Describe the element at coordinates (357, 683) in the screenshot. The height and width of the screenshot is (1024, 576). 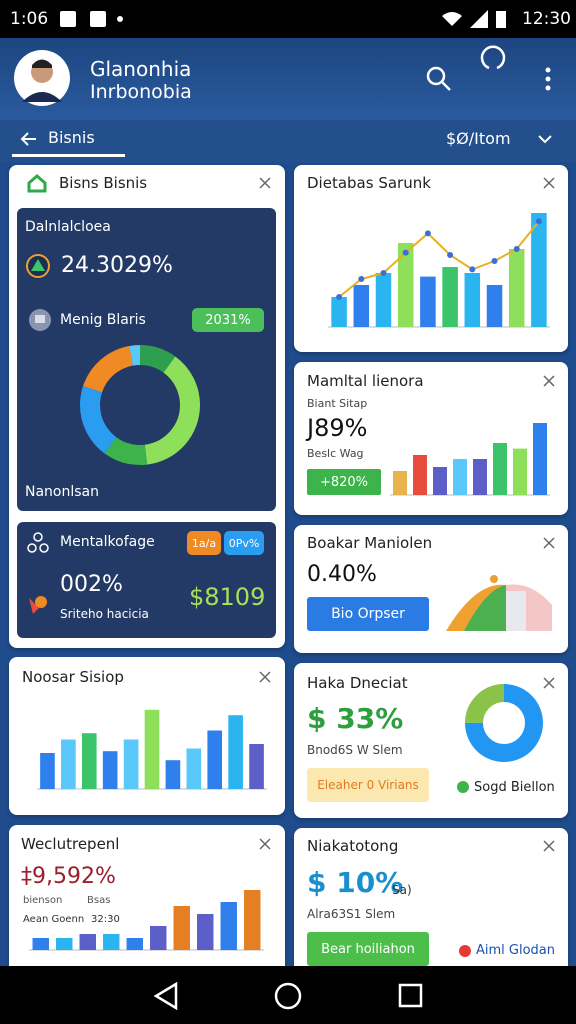
I see `card-title: Haka Dneciat` at that location.